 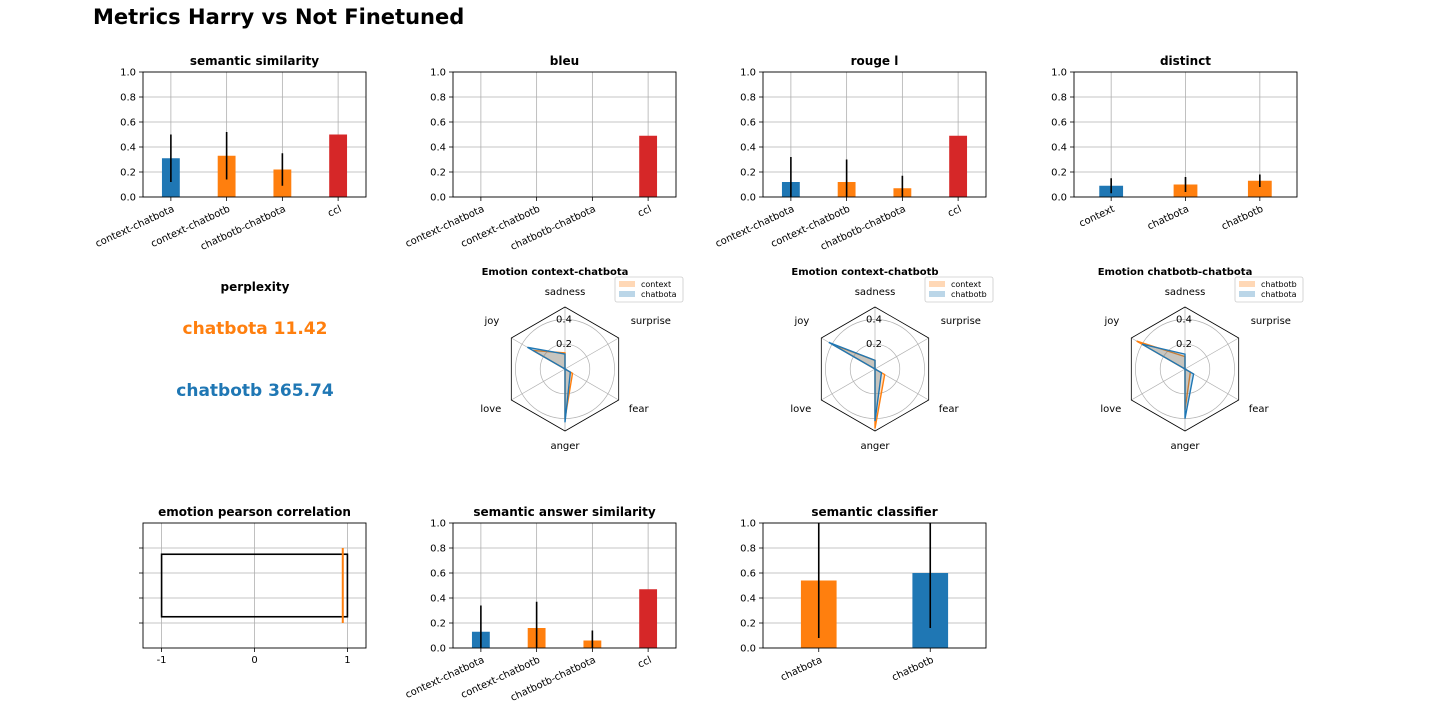 What do you see at coordinates (1185, 61) in the screenshot?
I see `chart-title: distinct` at bounding box center [1185, 61].